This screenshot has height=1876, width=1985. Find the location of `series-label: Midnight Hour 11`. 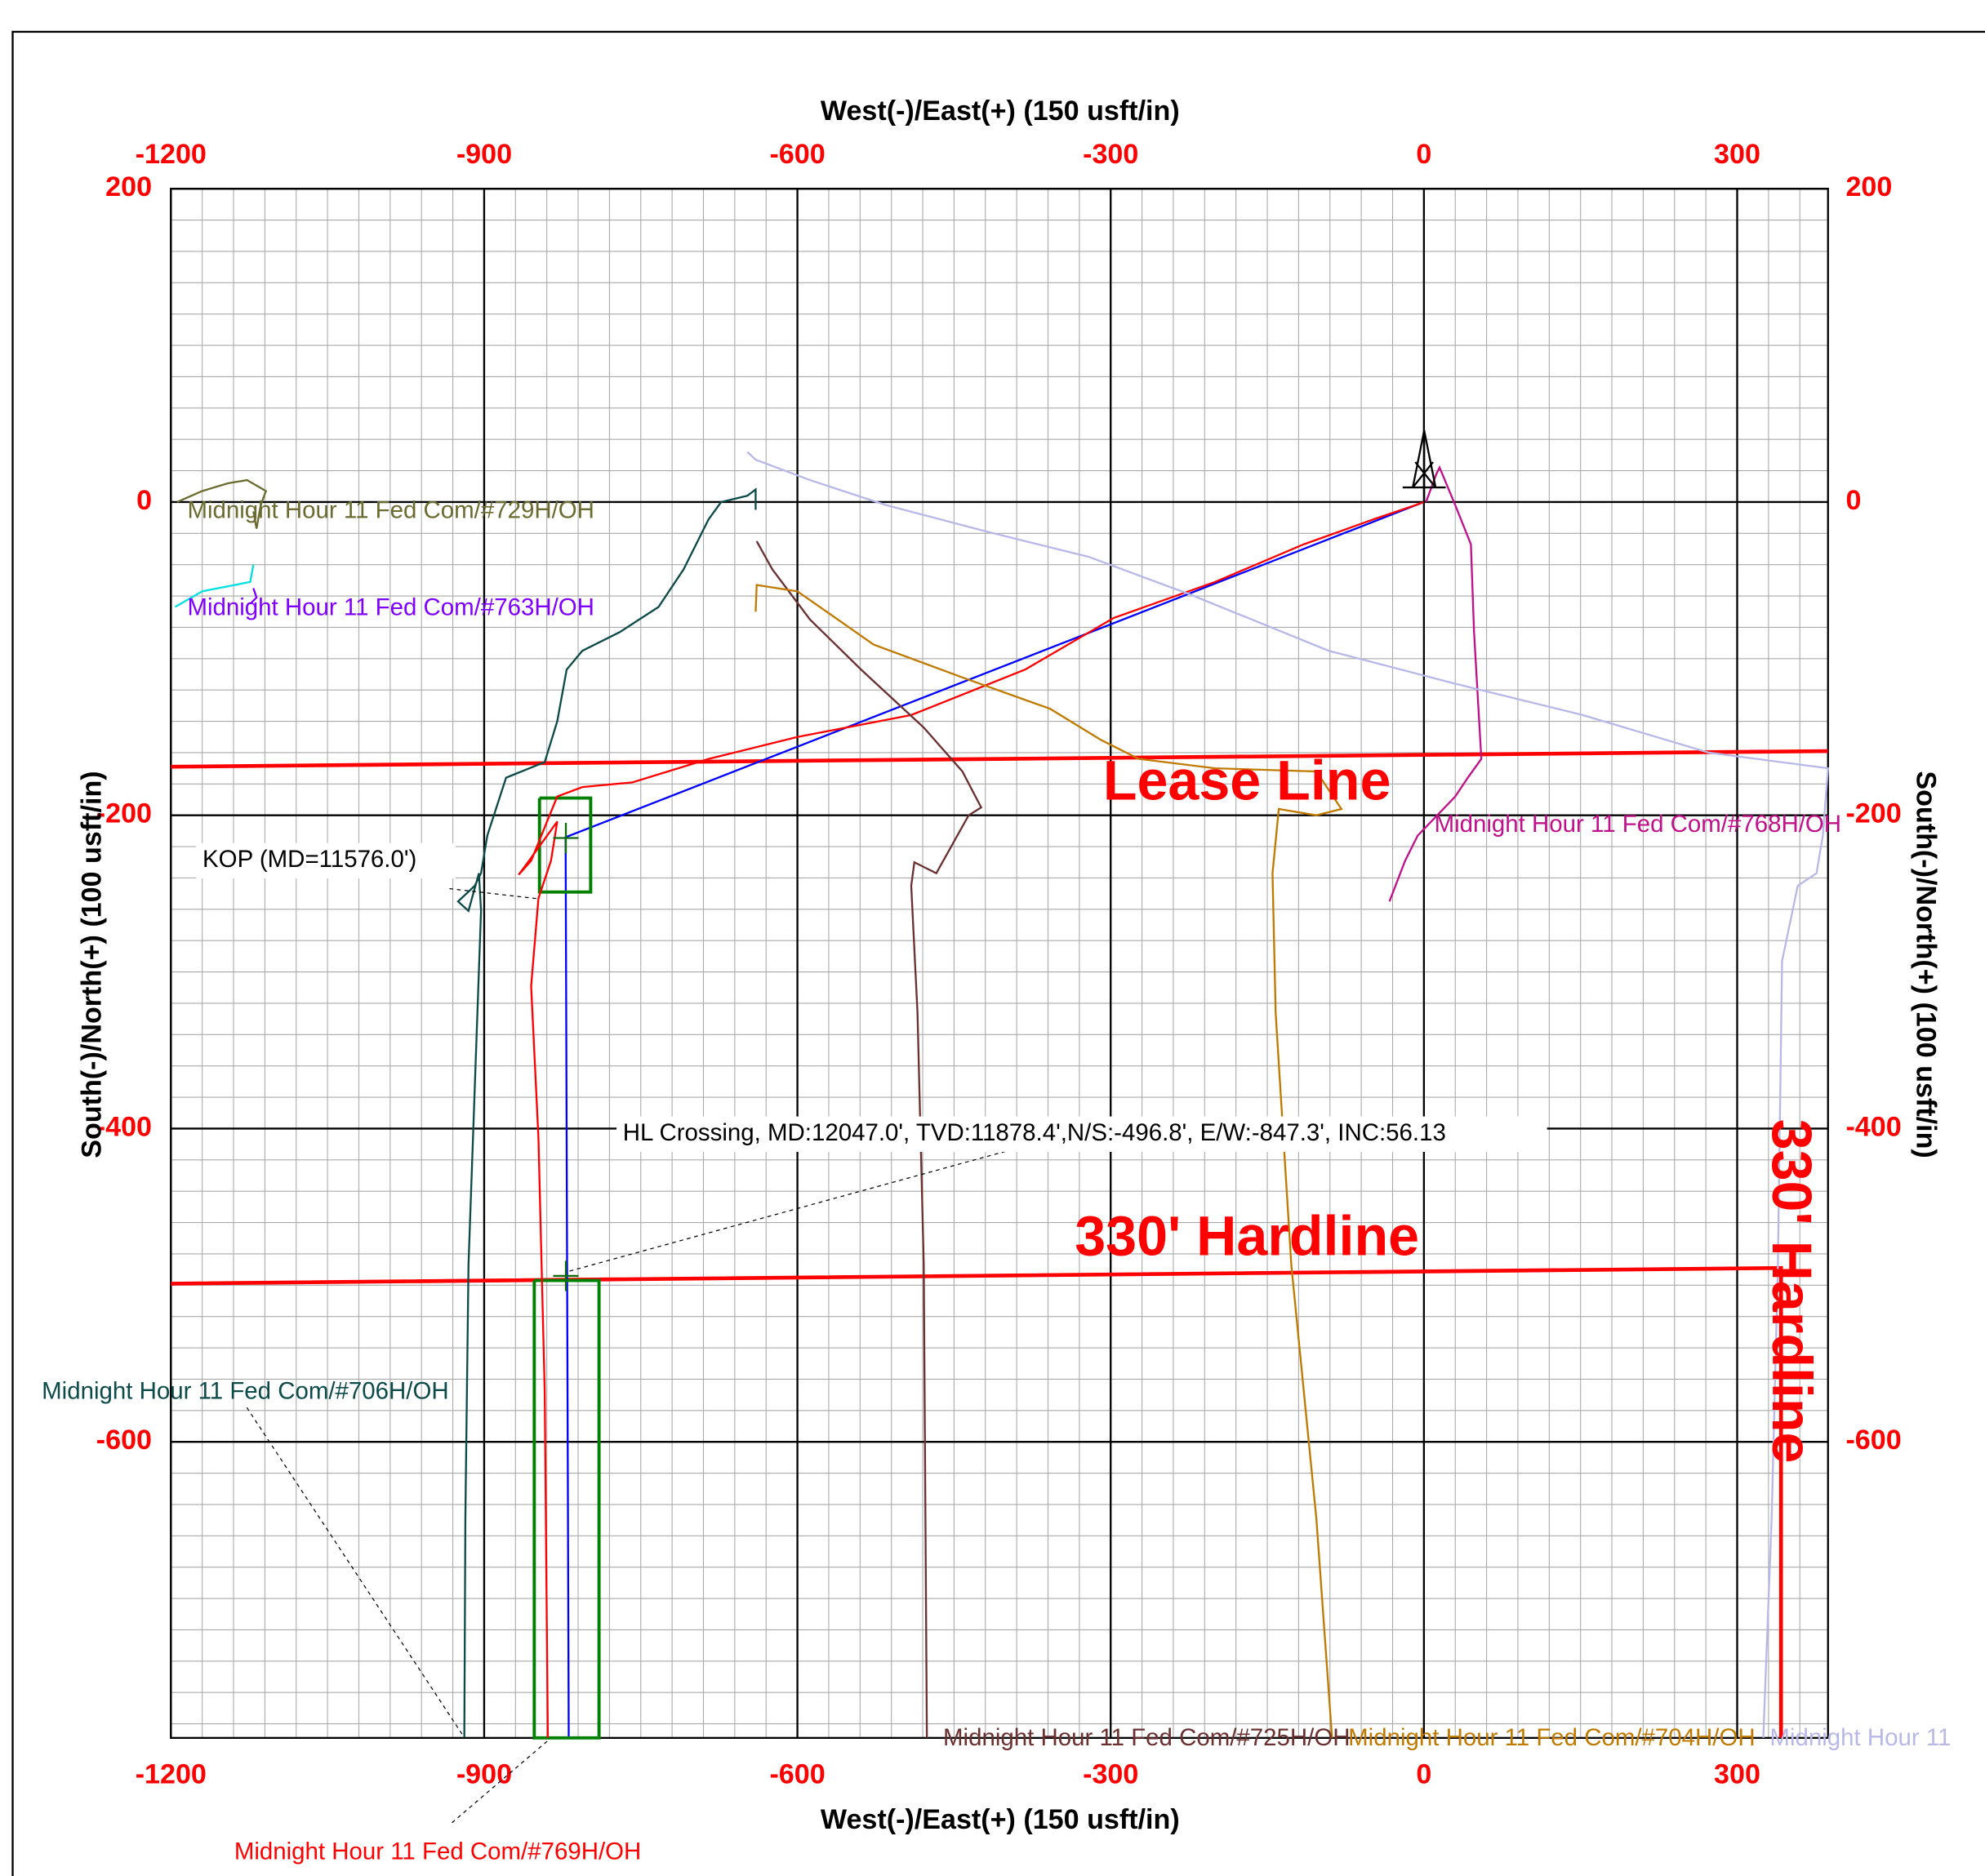

series-label: Midnight Hour 11 is located at coordinates (1860, 1738).